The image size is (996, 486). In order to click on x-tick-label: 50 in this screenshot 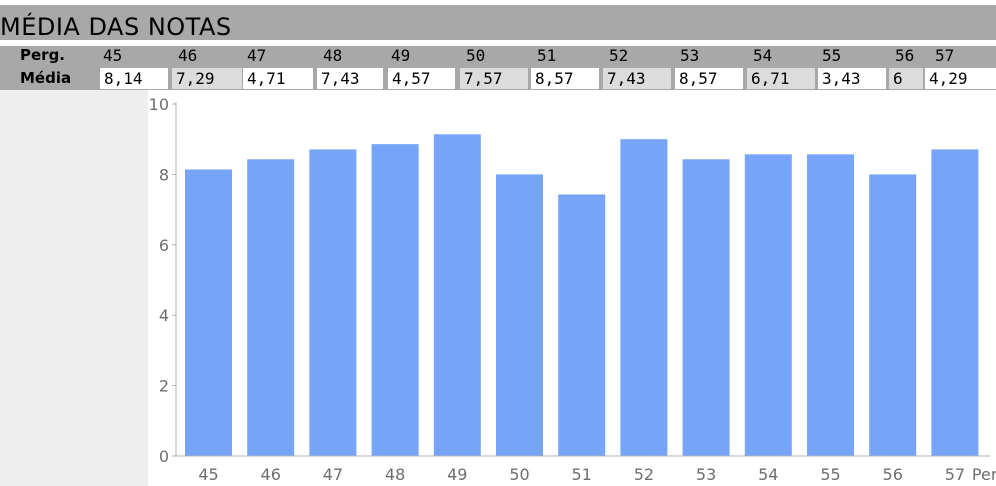, I will do `click(519, 474)`.